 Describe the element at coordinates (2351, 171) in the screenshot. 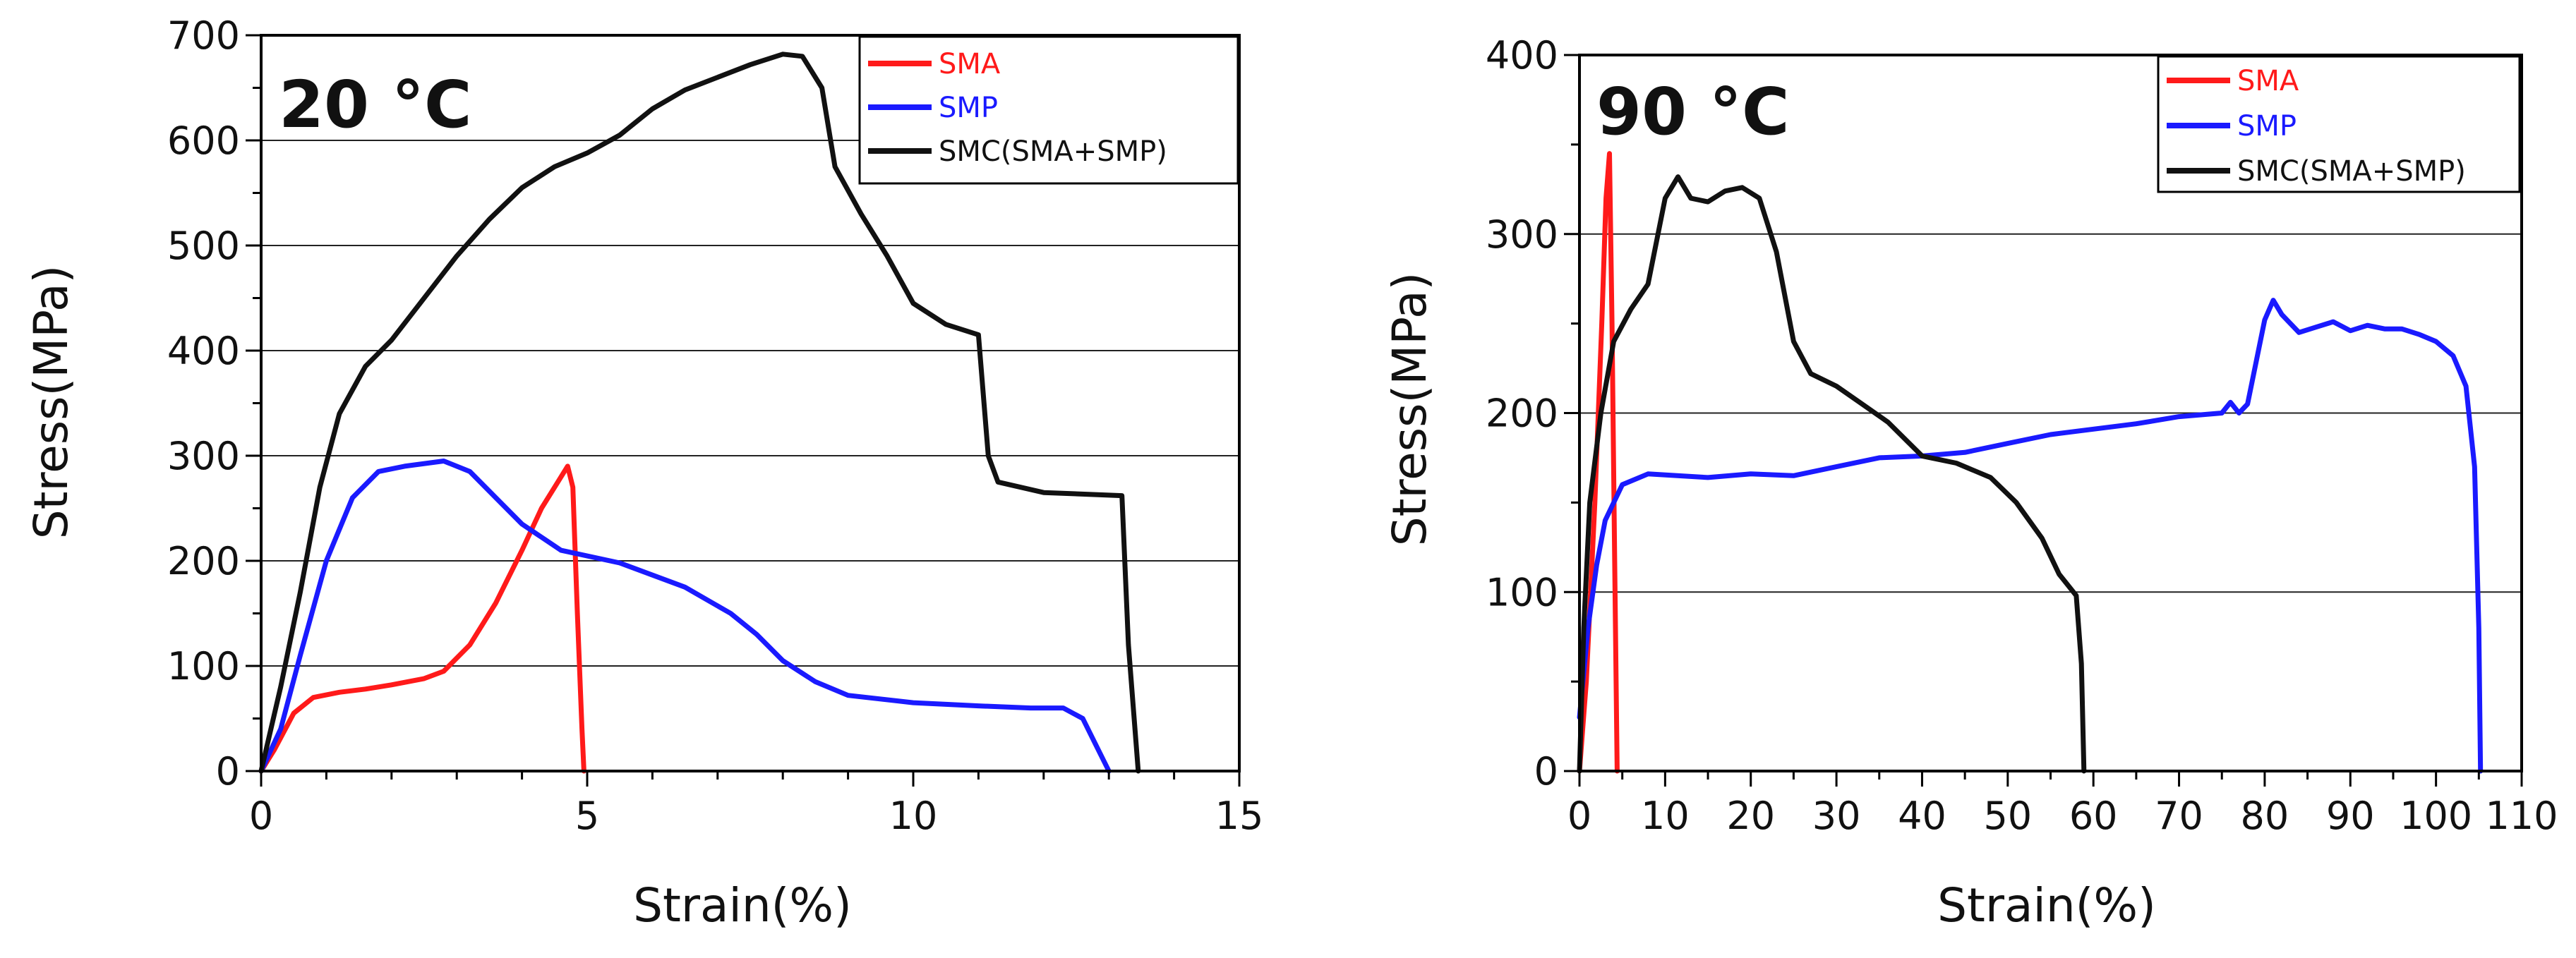

I see `legend-label-smc-90c: SMC(SMA+SMP)` at that location.